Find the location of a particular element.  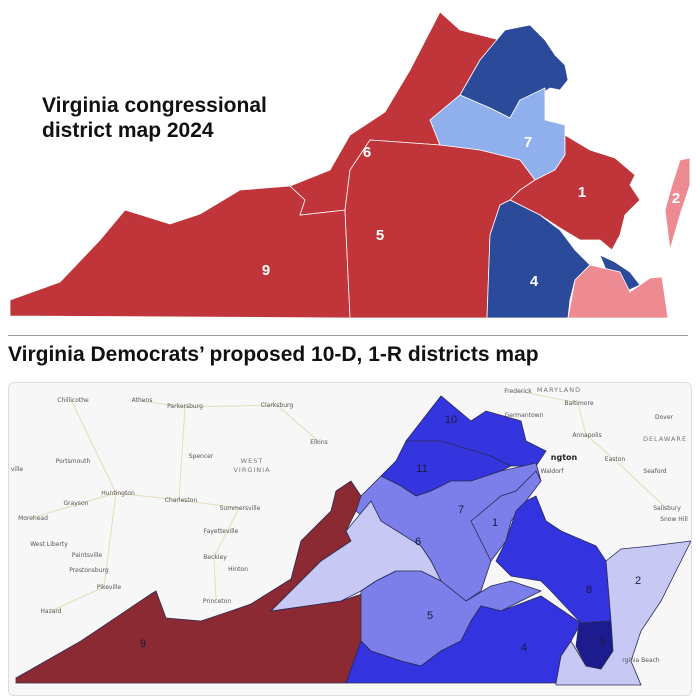

label-9-top: 9 is located at coordinates (266, 270).